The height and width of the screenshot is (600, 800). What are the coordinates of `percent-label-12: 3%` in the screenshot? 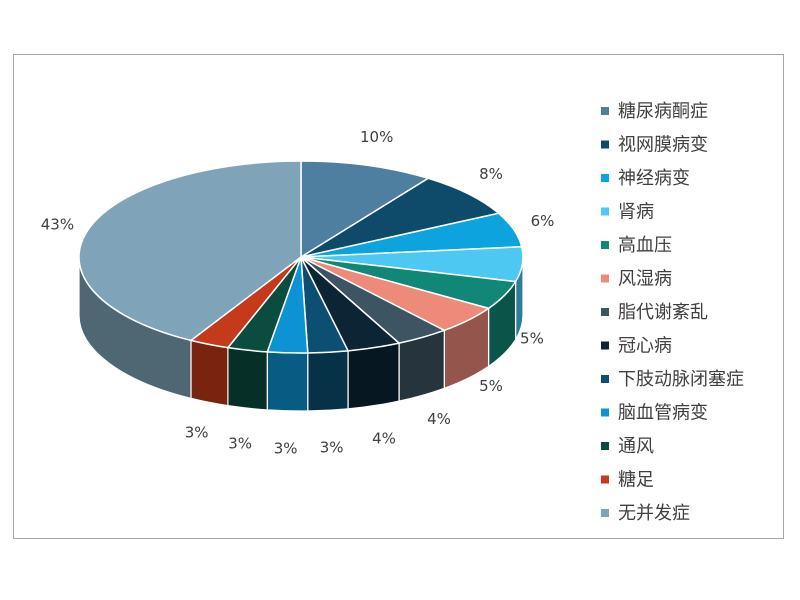 It's located at (197, 432).